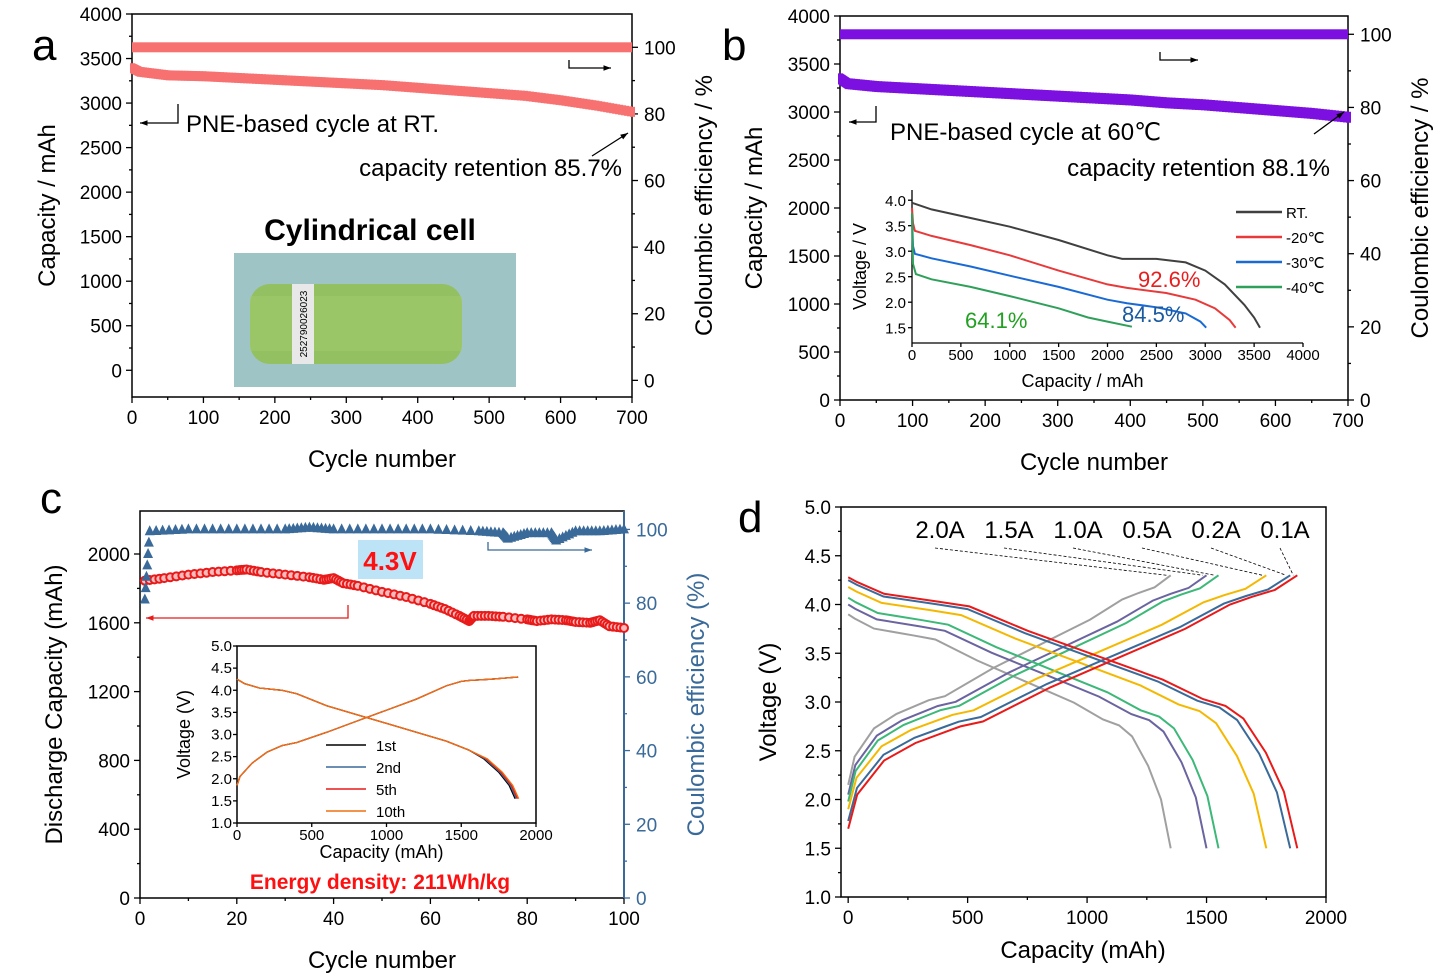 This screenshot has height=976, width=1445. Describe the element at coordinates (311, 835) in the screenshot. I see `inset-x-tick-label: 500` at that location.